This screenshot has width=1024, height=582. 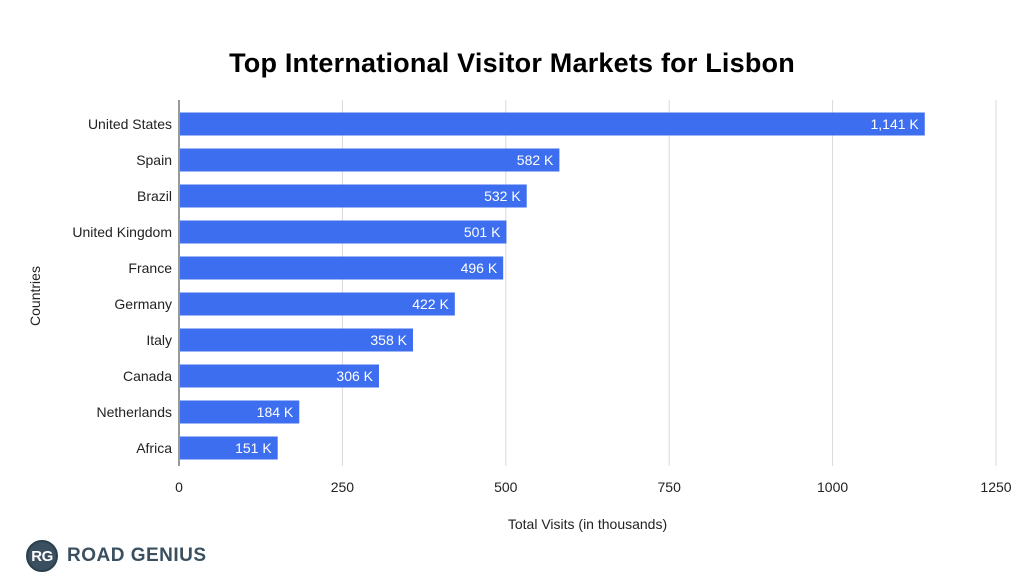 I want to click on bar-data-label: 496 K, so click(x=479, y=268).